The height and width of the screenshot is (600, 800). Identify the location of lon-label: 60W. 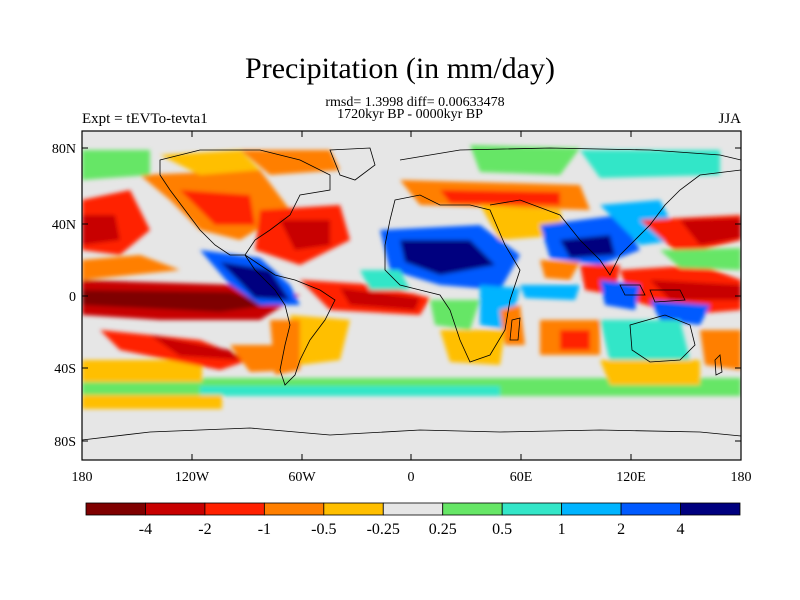
(302, 477).